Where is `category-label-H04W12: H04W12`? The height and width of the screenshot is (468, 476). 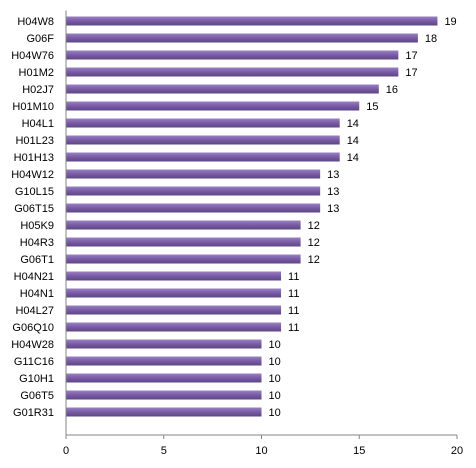
category-label-H04W12: H04W12 is located at coordinates (32, 175).